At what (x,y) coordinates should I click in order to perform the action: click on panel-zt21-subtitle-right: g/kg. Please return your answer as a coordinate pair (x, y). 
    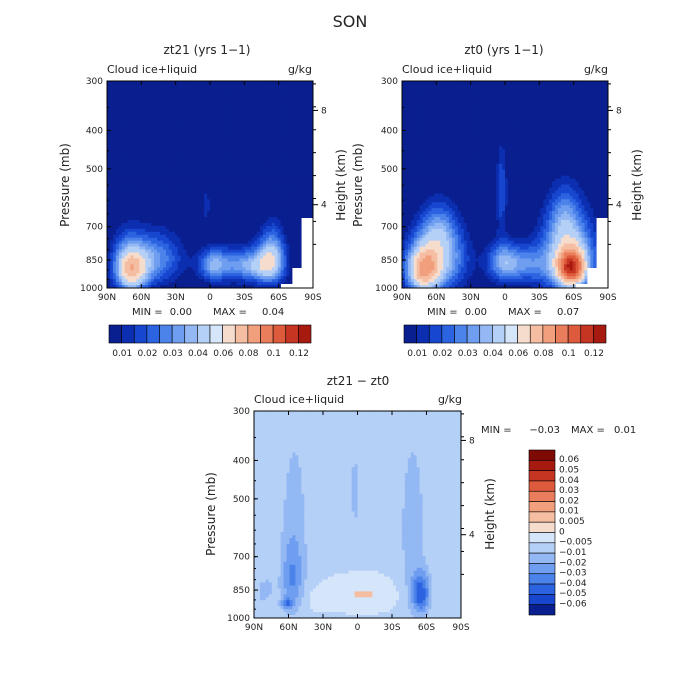
    Looking at the image, I should click on (300, 69).